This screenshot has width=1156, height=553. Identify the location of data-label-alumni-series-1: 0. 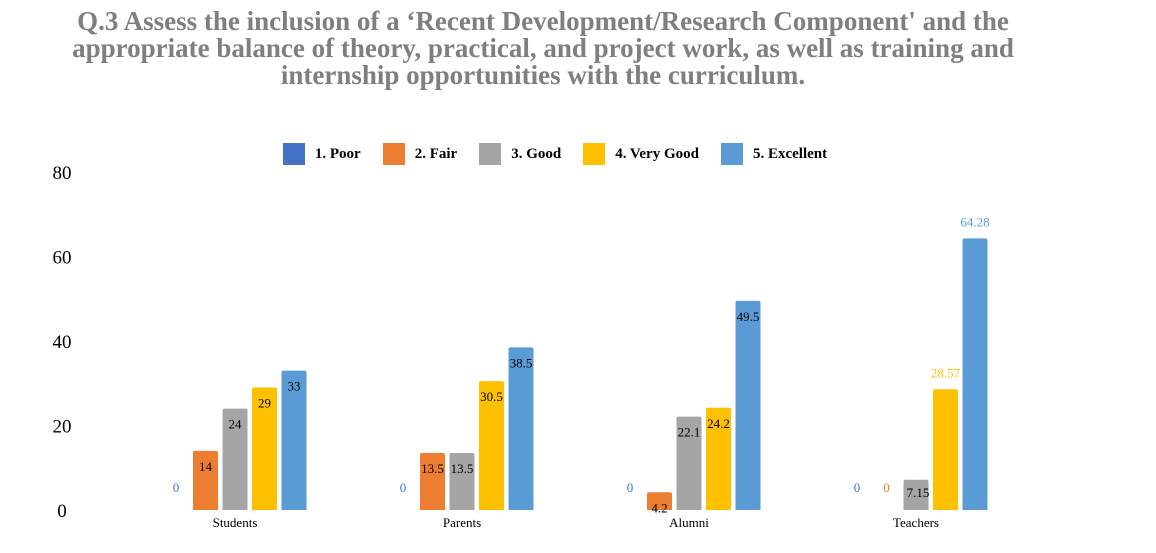
(630, 487).